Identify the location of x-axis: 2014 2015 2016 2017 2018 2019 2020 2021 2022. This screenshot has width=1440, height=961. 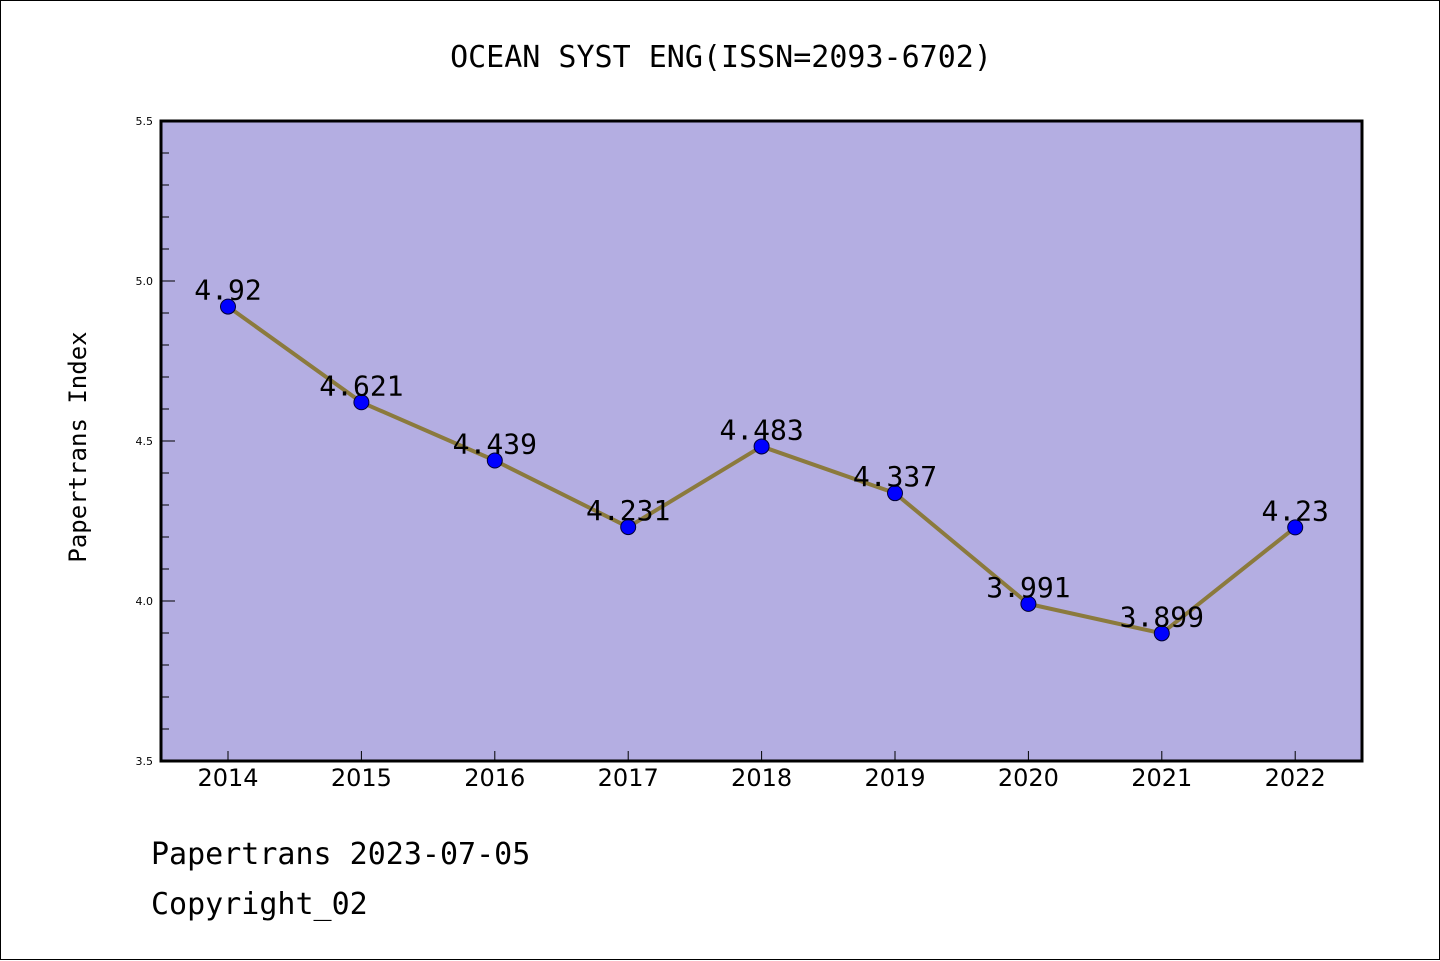
(761, 771).